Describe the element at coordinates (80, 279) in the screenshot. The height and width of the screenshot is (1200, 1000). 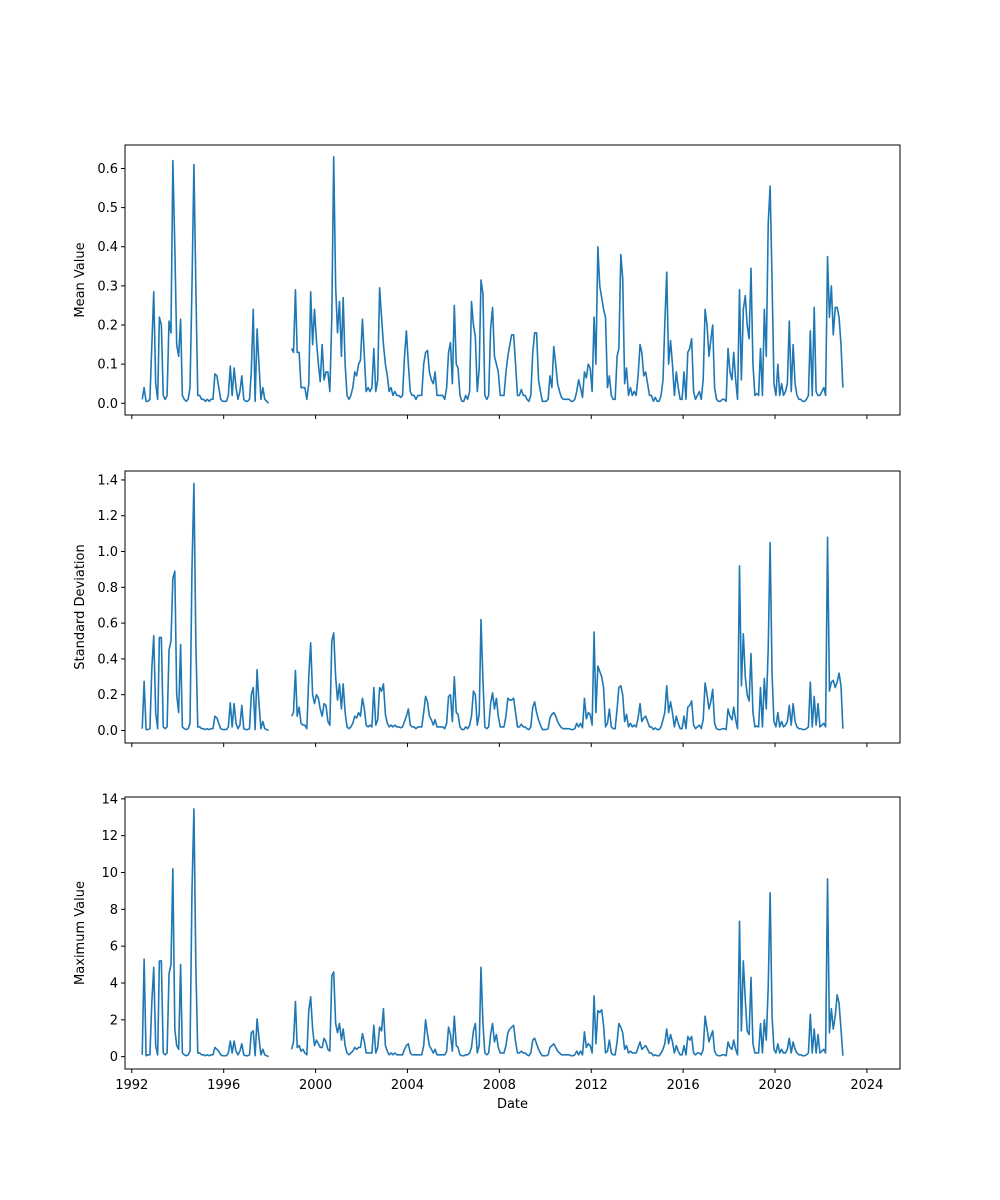
I see `y-axis-label: Mean Value` at that location.